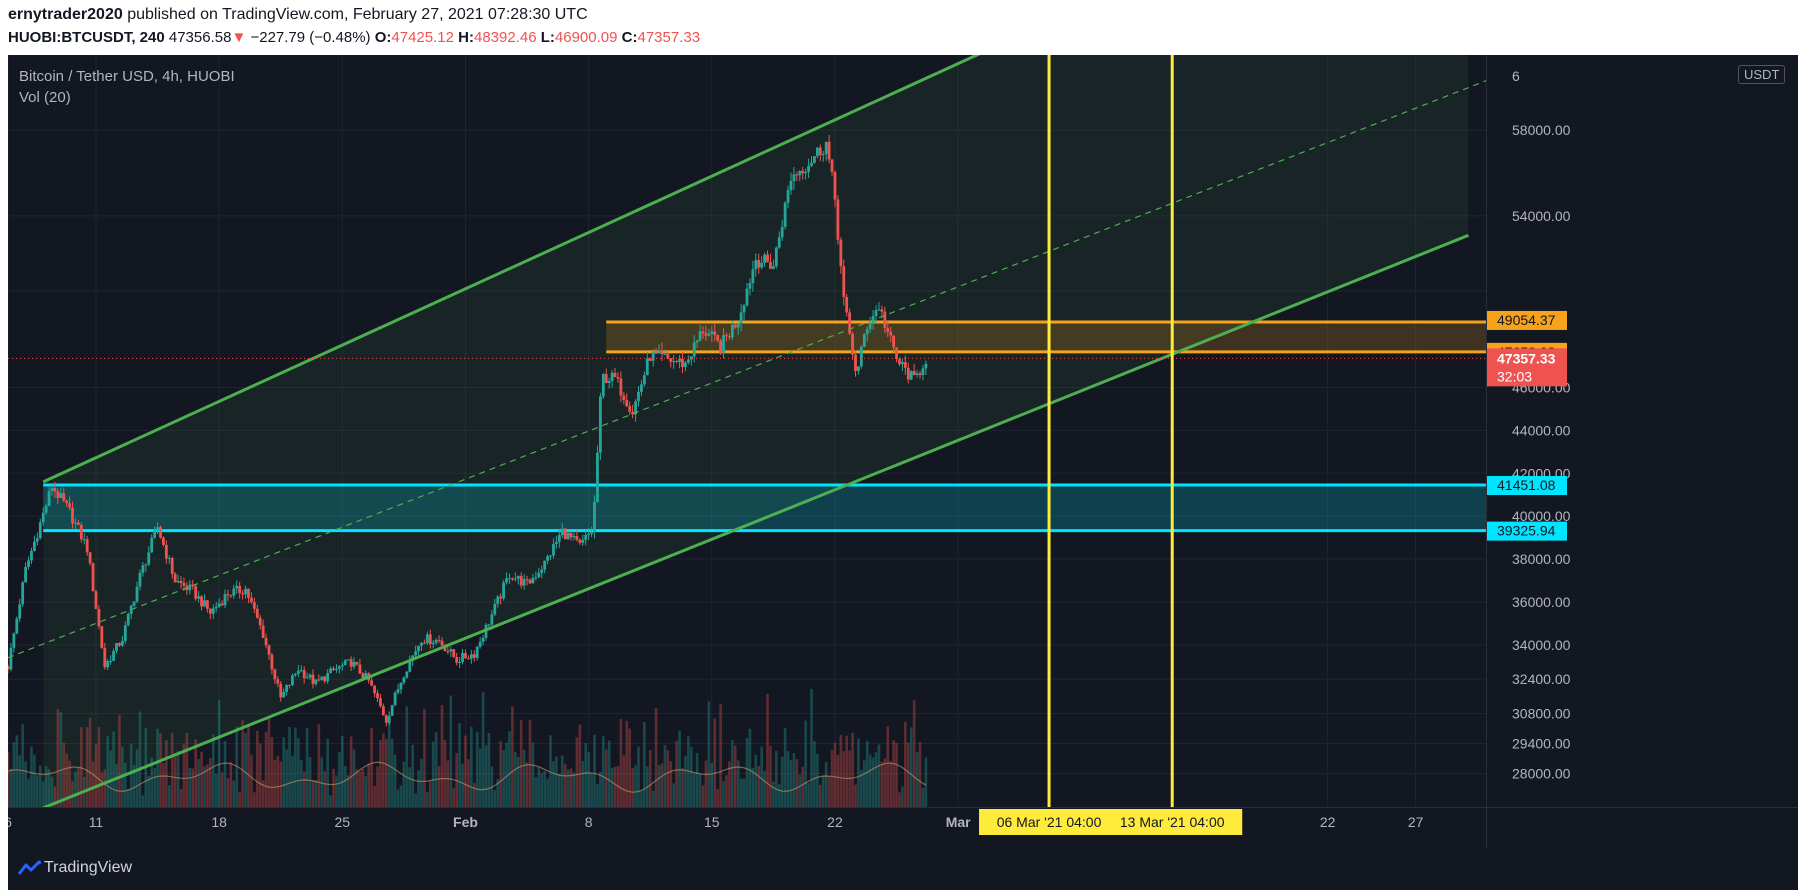 Image resolution: width=1805 pixels, height=894 pixels. Describe the element at coordinates (65, 14) in the screenshot. I see `author-name: ernytrader2020` at that location.